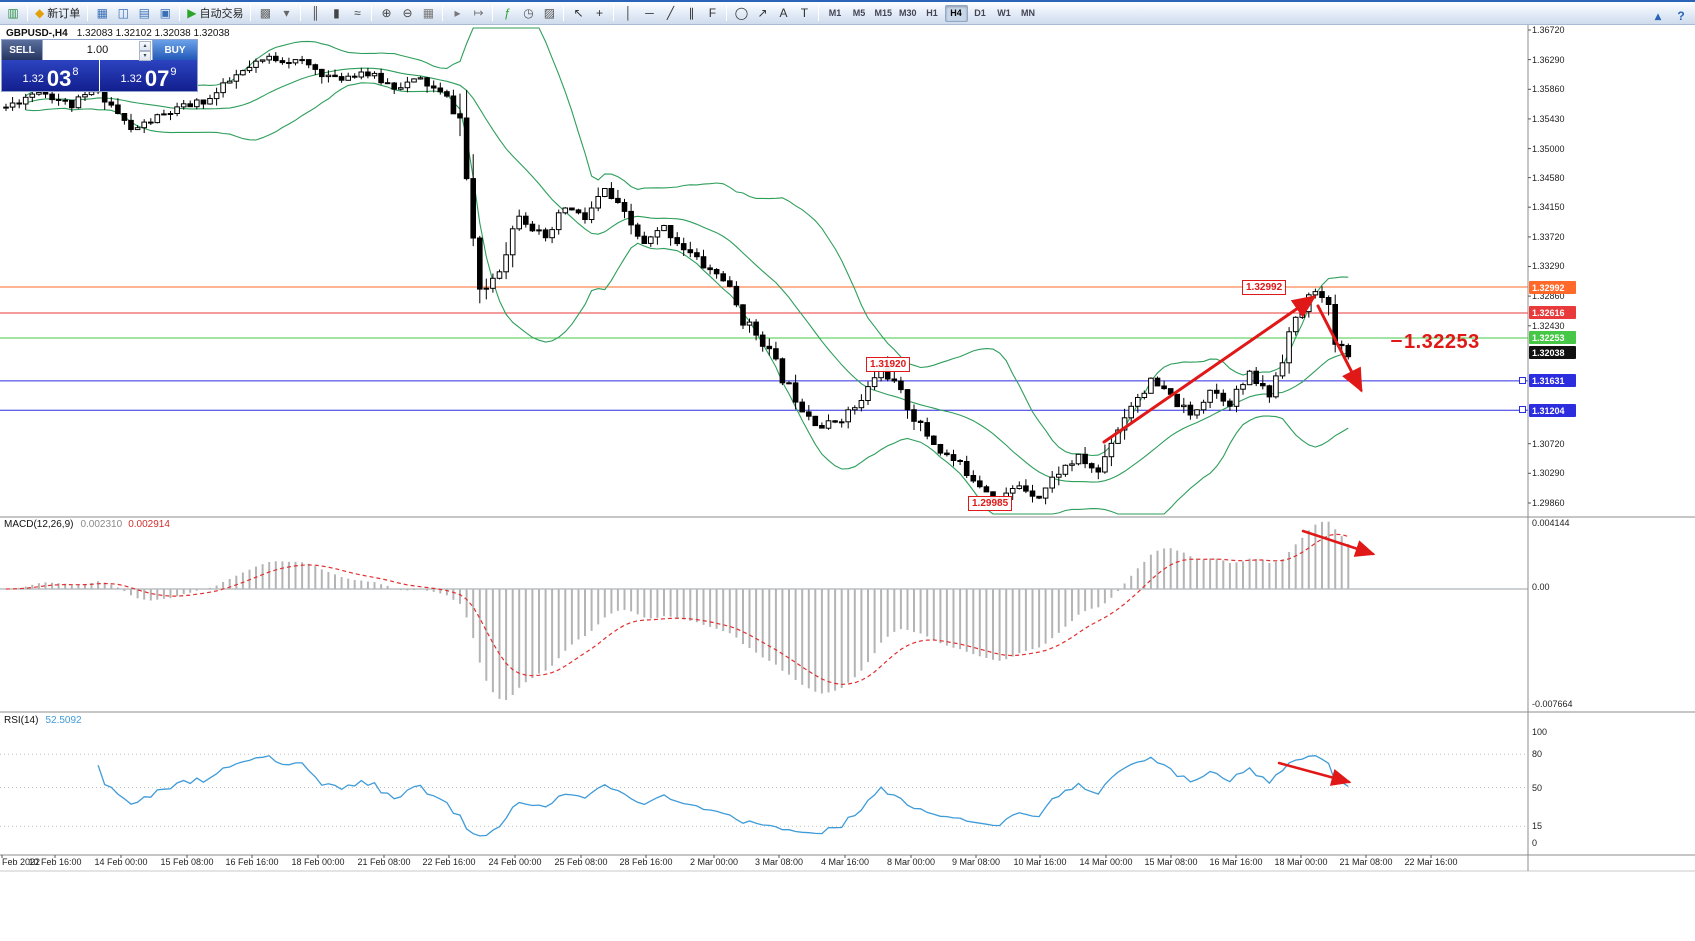  Describe the element at coordinates (1209, 369) in the screenshot. I see `trend-up-arrow` at that location.